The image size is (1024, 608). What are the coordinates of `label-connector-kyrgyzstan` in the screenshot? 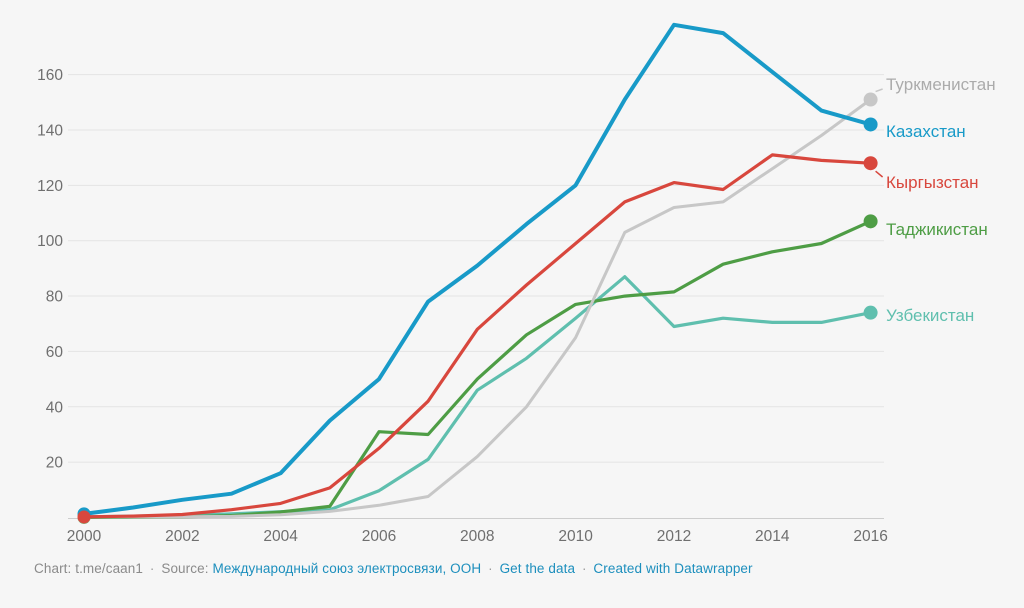 It's located at (879, 174).